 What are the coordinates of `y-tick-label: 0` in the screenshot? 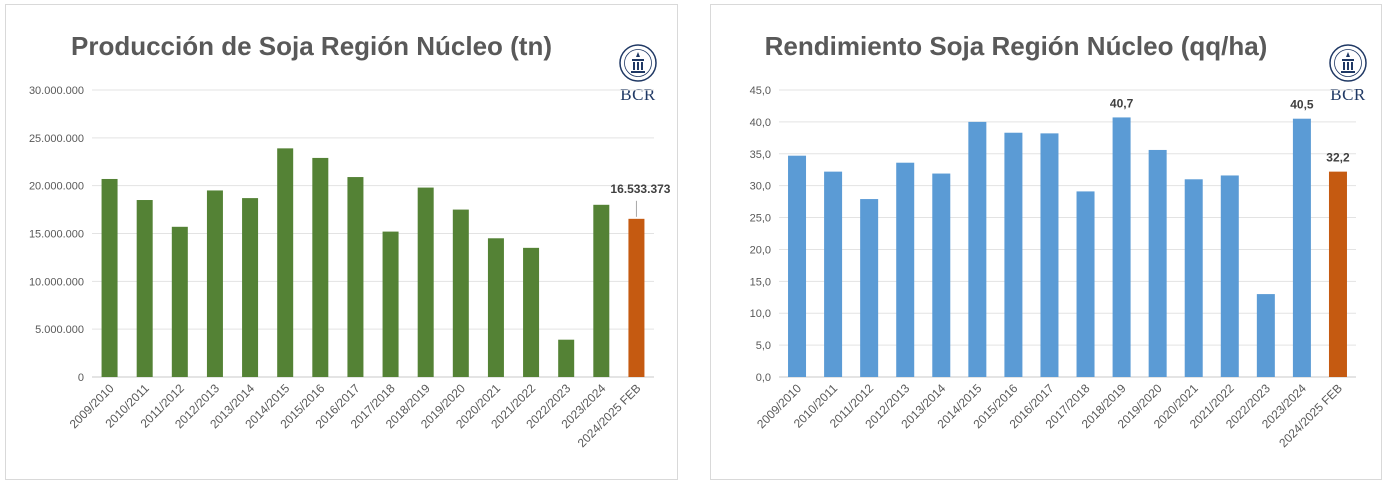 It's located at (81, 378).